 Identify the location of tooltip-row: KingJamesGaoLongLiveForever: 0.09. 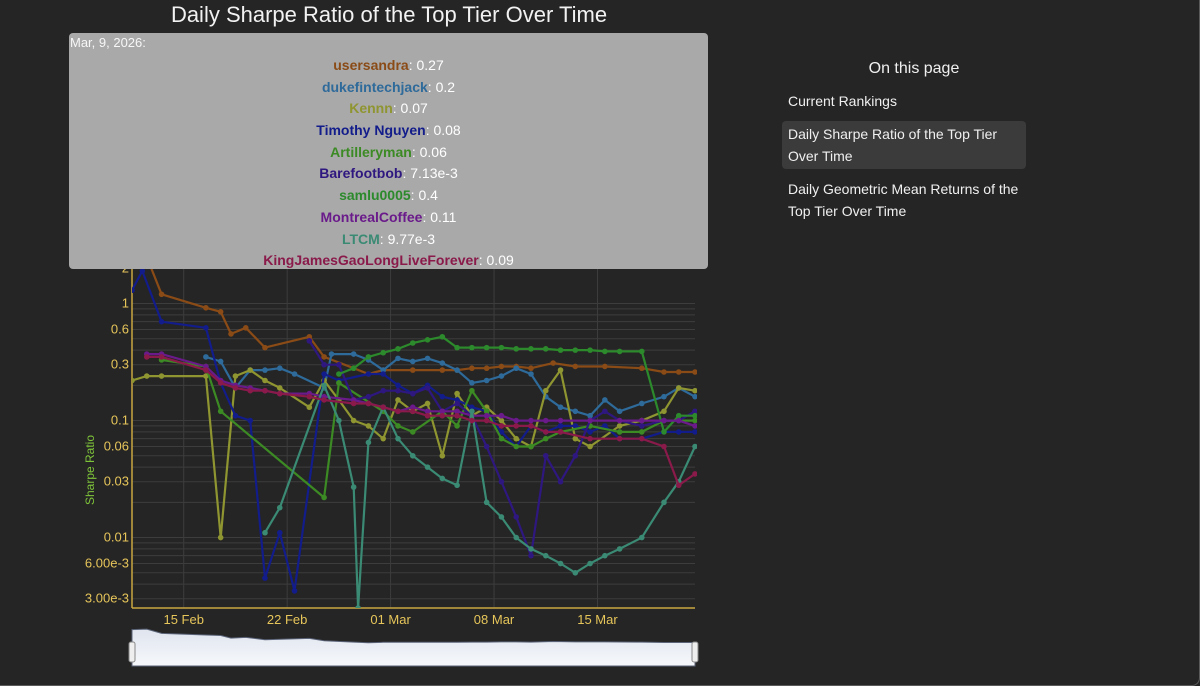
(388, 261).